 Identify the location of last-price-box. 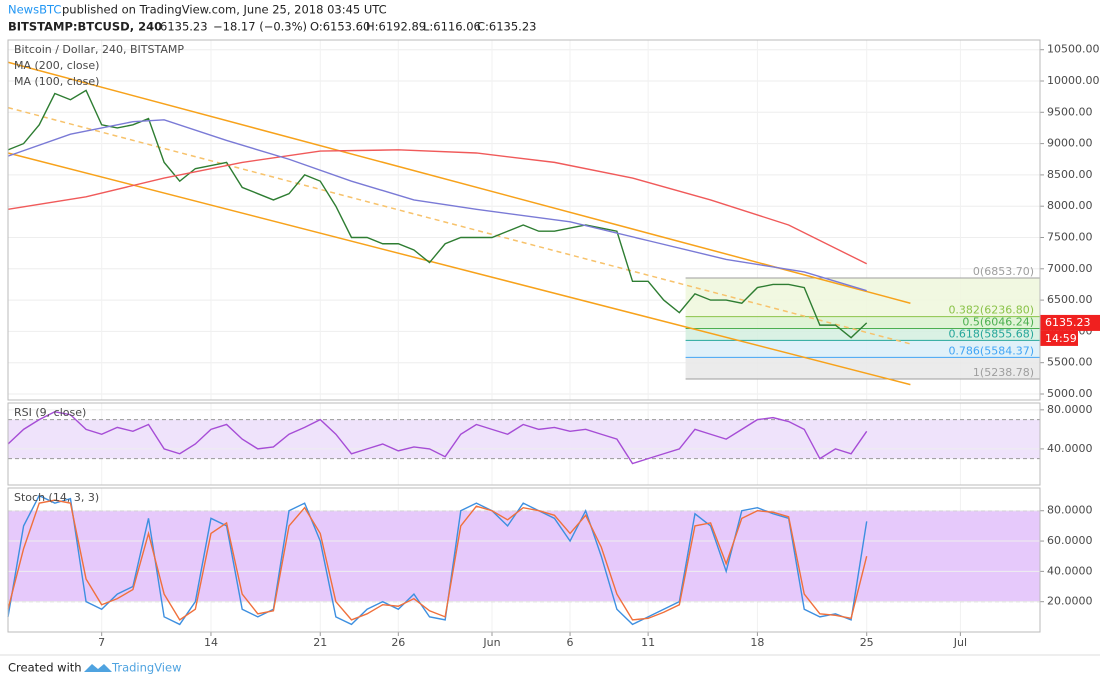
(1070, 322).